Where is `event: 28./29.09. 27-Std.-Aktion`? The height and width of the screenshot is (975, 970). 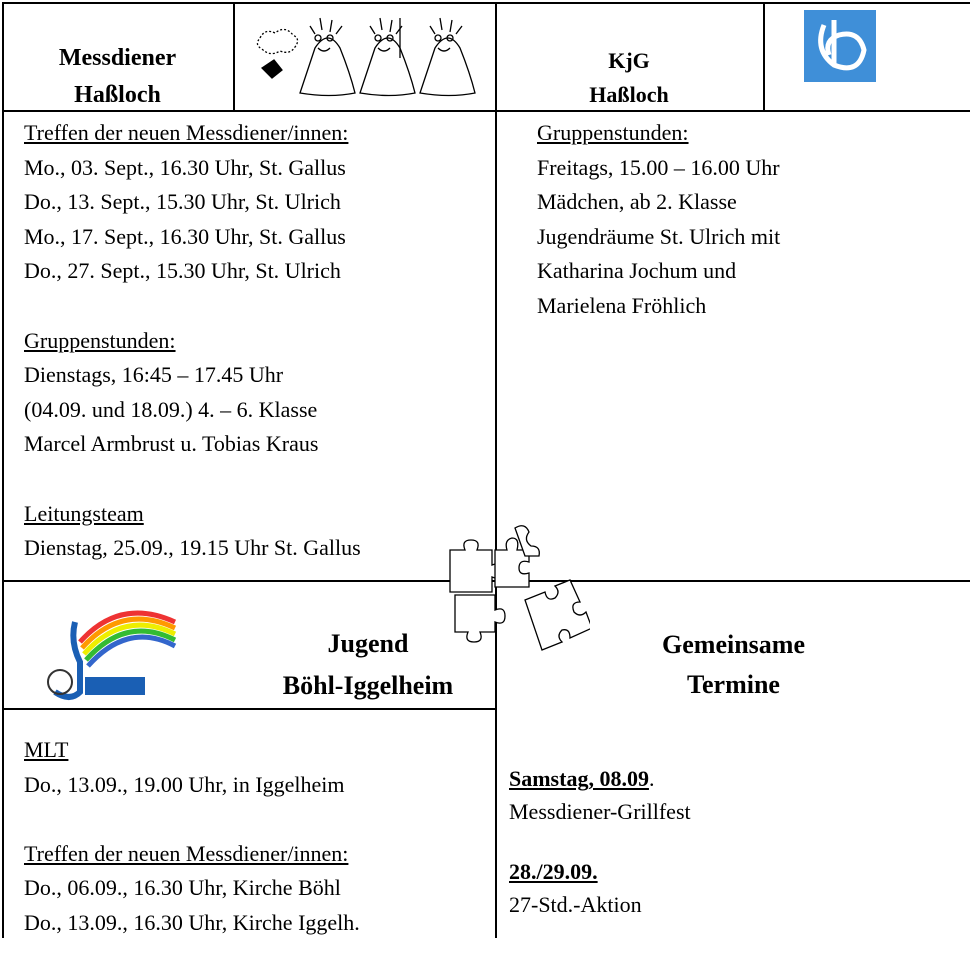 event: 28./29.09. 27-Std.-Aktion is located at coordinates (600, 888).